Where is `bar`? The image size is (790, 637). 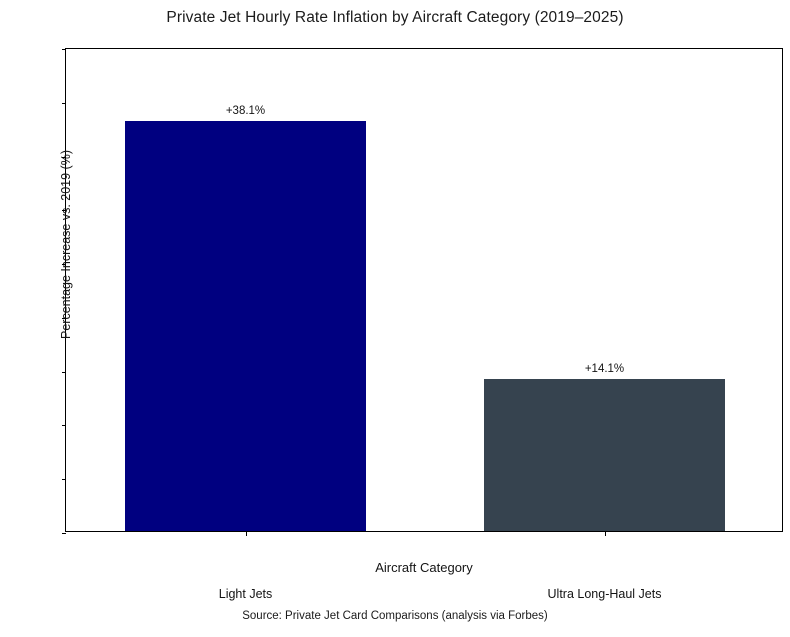
bar is located at coordinates (604, 455).